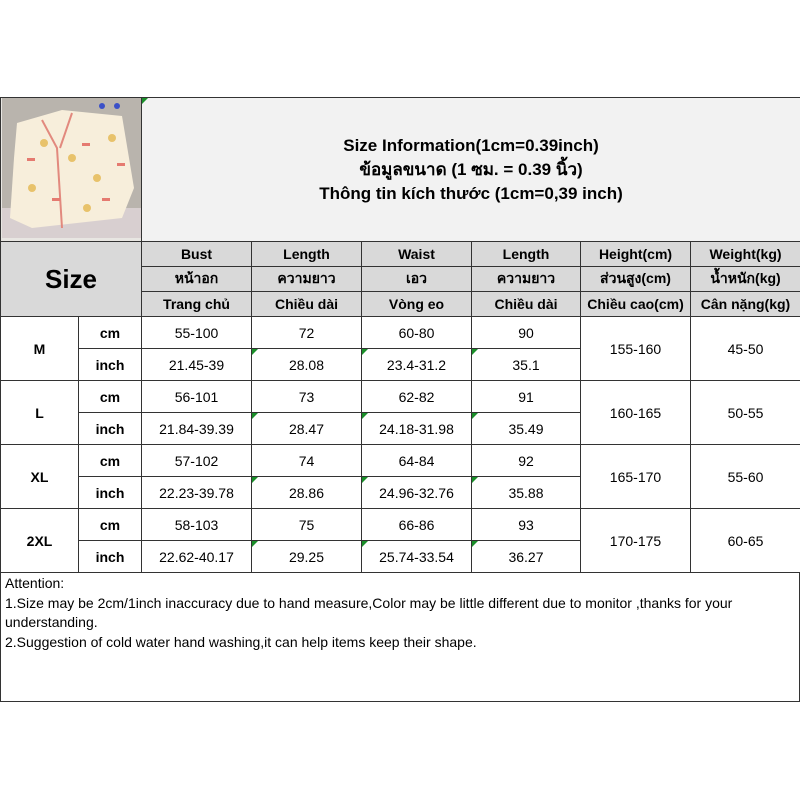 This screenshot has width=800, height=800. What do you see at coordinates (635, 540) in the screenshot?
I see `height-cell: 170-175` at bounding box center [635, 540].